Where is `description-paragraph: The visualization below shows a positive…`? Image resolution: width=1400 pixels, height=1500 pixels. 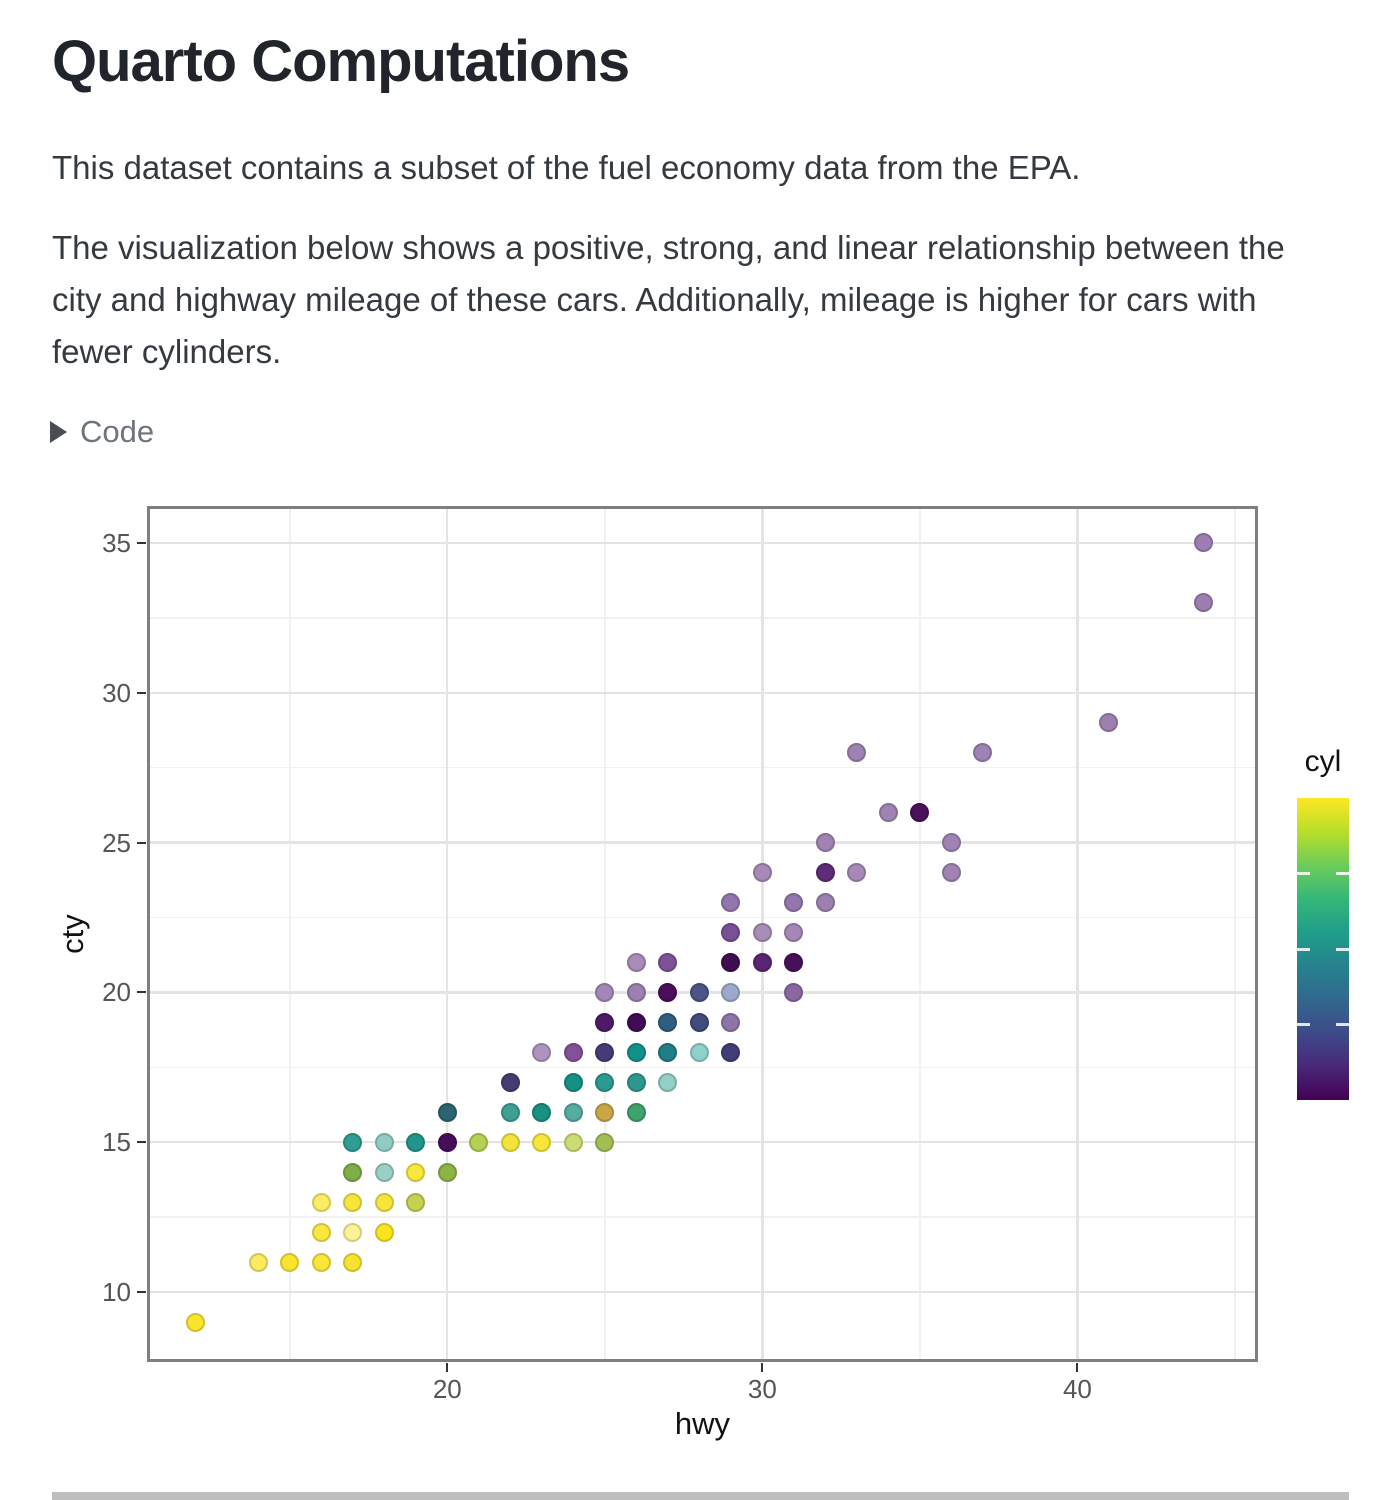
description-paragraph: The visualization below shows a positive… is located at coordinates (668, 299).